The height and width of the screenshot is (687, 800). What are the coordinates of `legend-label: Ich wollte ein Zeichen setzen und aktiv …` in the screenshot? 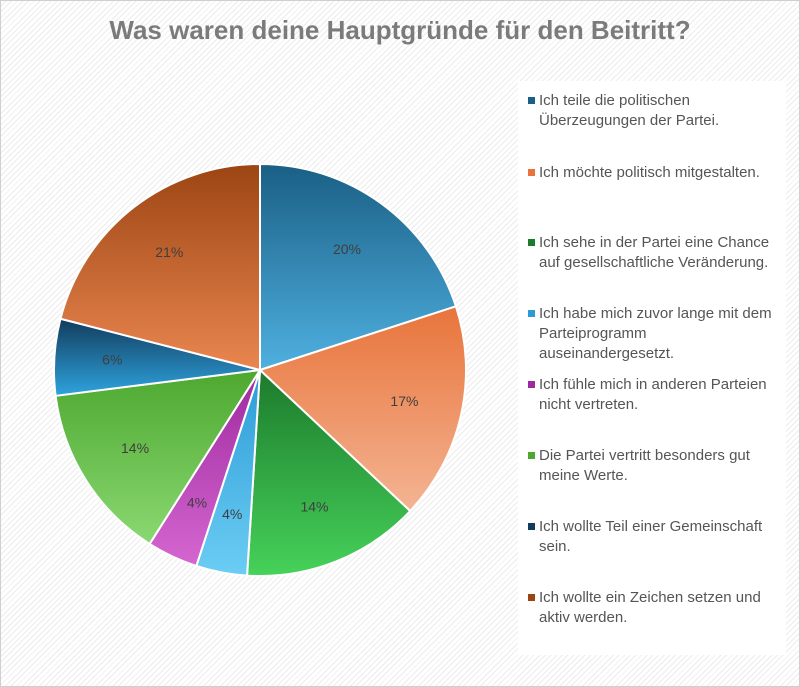 It's located at (650, 607).